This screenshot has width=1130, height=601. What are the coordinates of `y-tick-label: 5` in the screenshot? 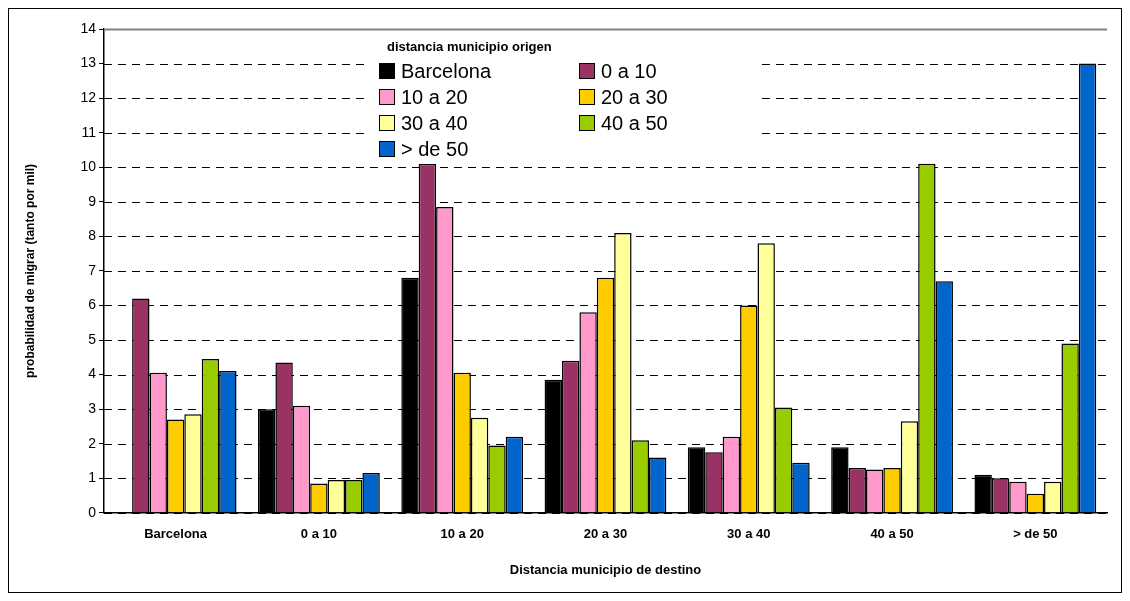 It's located at (92, 338).